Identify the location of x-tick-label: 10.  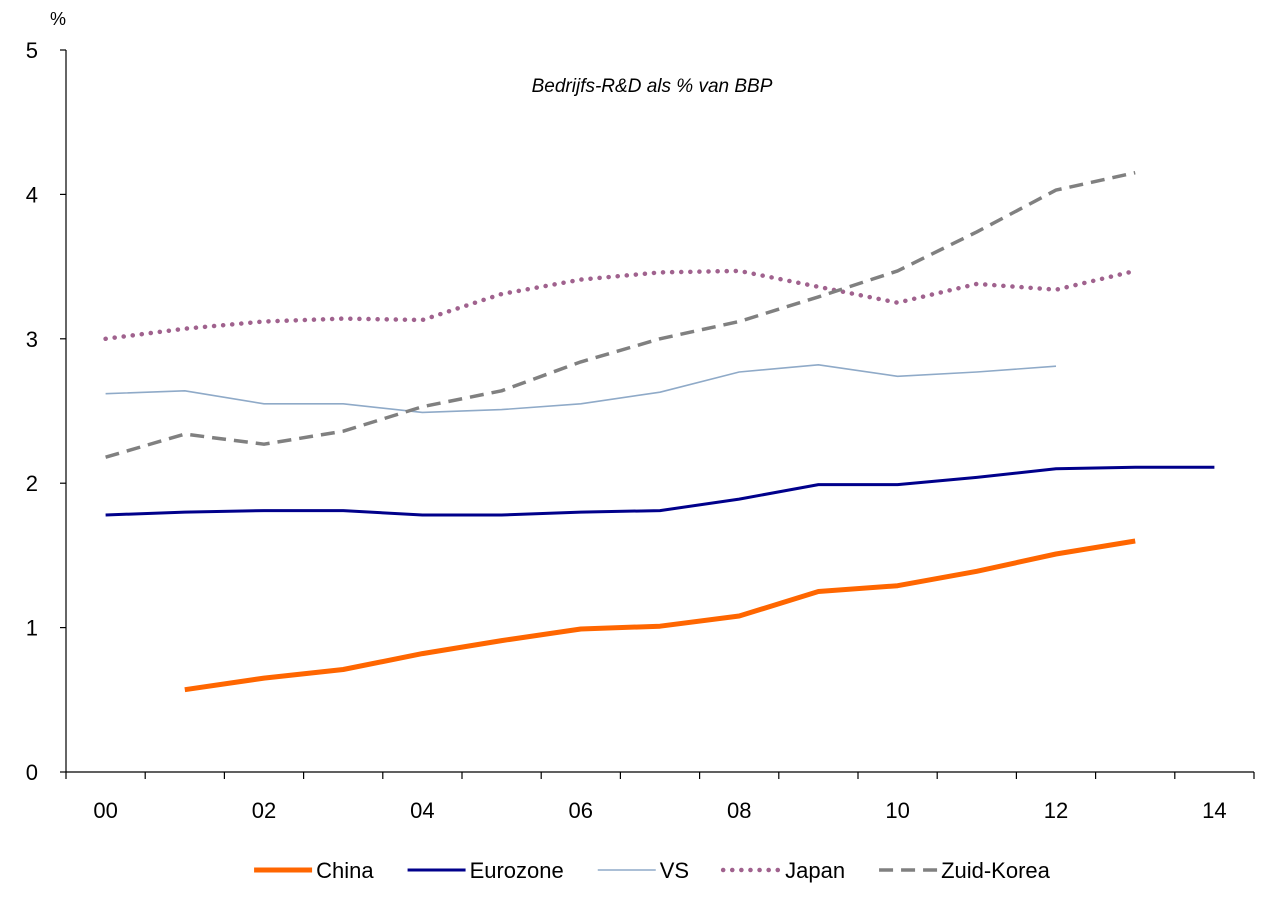
(897, 810).